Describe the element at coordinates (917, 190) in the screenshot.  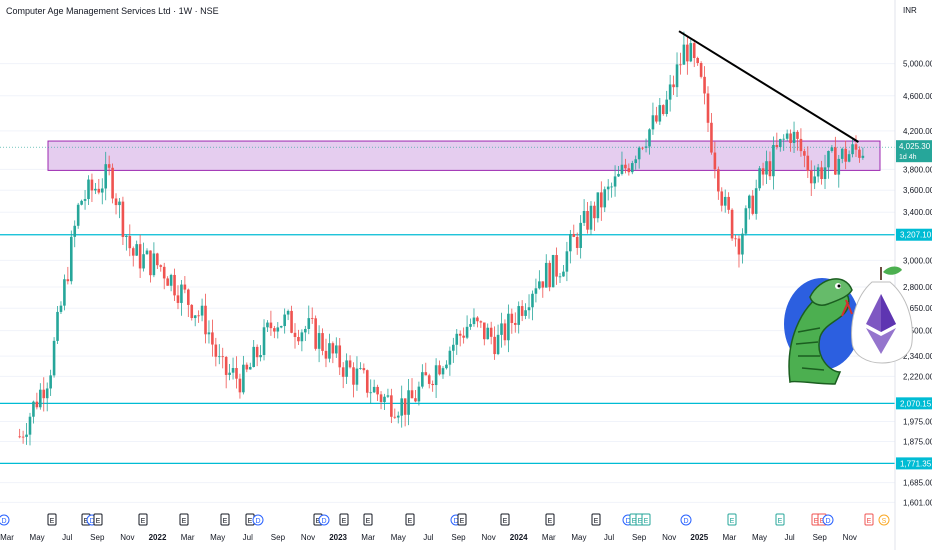
I see `y-tick-label: 3,600.00` at that location.